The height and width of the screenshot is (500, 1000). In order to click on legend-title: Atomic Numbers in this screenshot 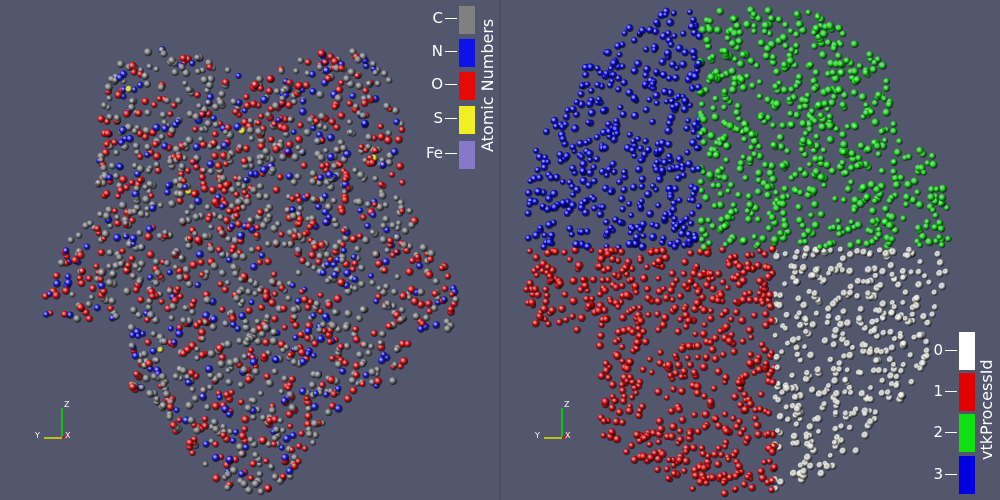, I will do `click(487, 85)`.